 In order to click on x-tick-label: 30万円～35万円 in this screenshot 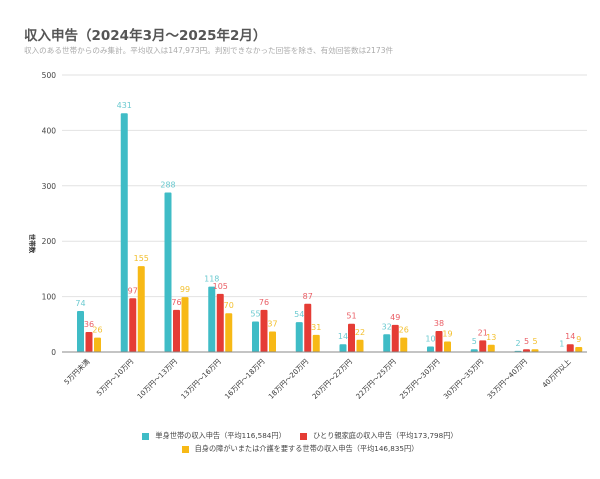, I will do `click(463, 379)`.